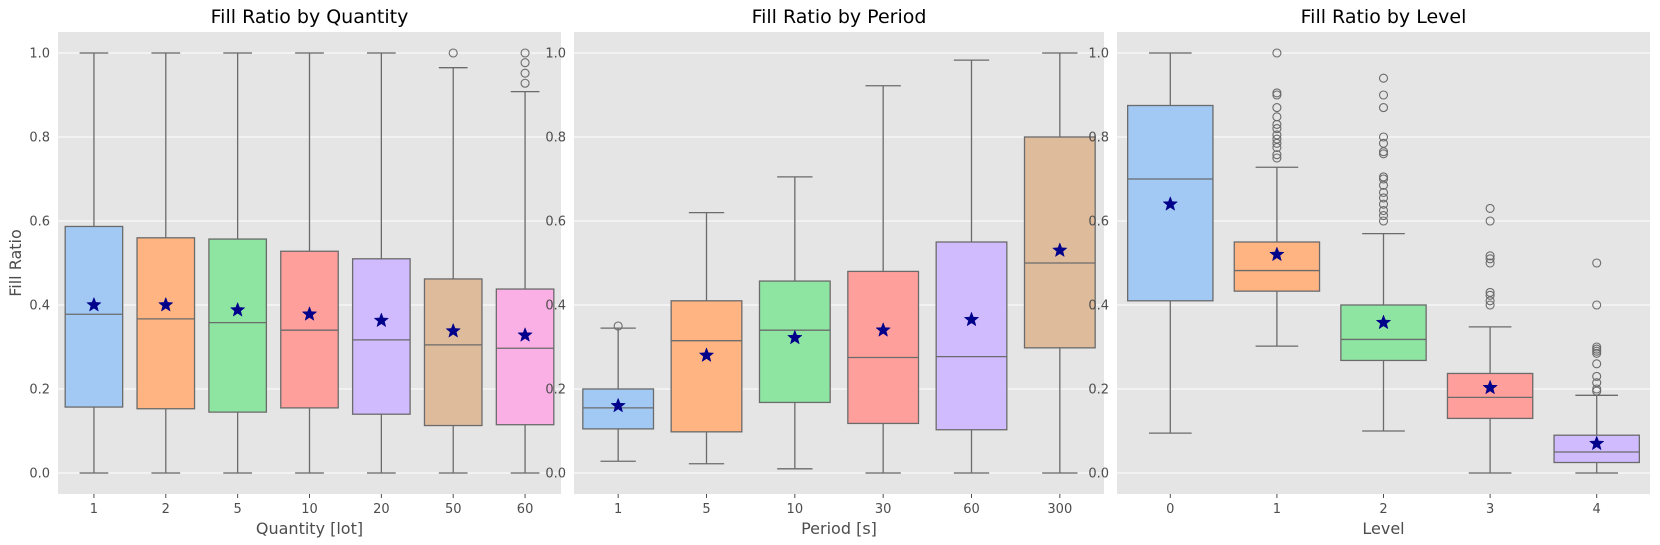 The image size is (1660, 545). I want to click on y-tick-label: 0.0, so click(1098, 474).